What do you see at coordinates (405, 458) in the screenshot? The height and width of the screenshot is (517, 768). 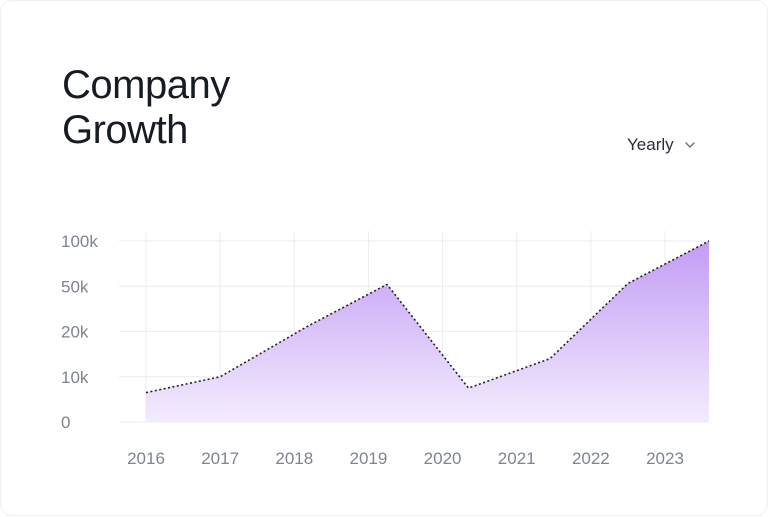 I see `x-axis: 2016 2017 2018 2019 2020 2021 2022 2023` at bounding box center [405, 458].